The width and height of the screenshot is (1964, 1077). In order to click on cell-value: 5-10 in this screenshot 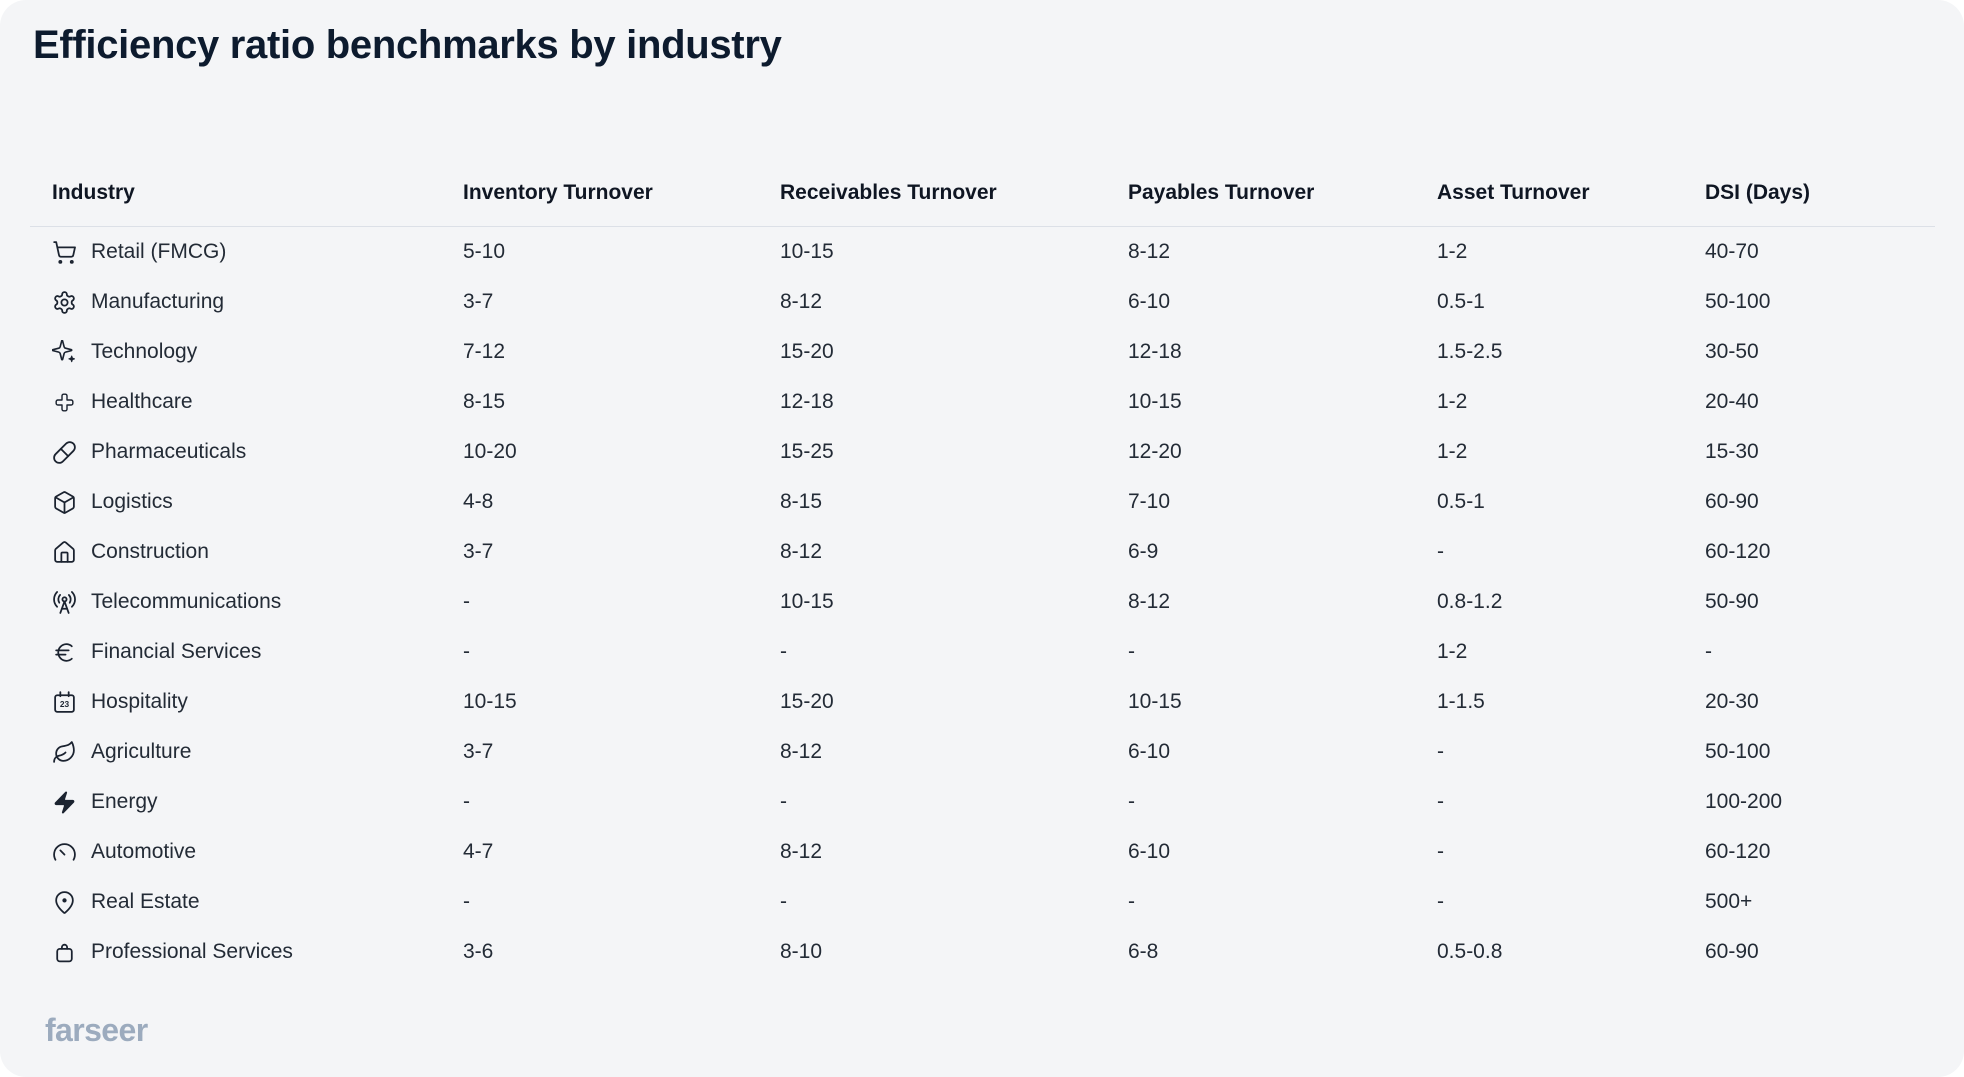, I will do `click(484, 251)`.